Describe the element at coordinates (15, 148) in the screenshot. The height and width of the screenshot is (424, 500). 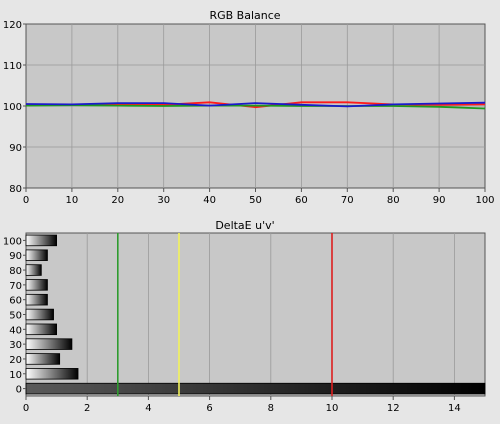
I see `rgb-balance-ytick-label: 90` at that location.